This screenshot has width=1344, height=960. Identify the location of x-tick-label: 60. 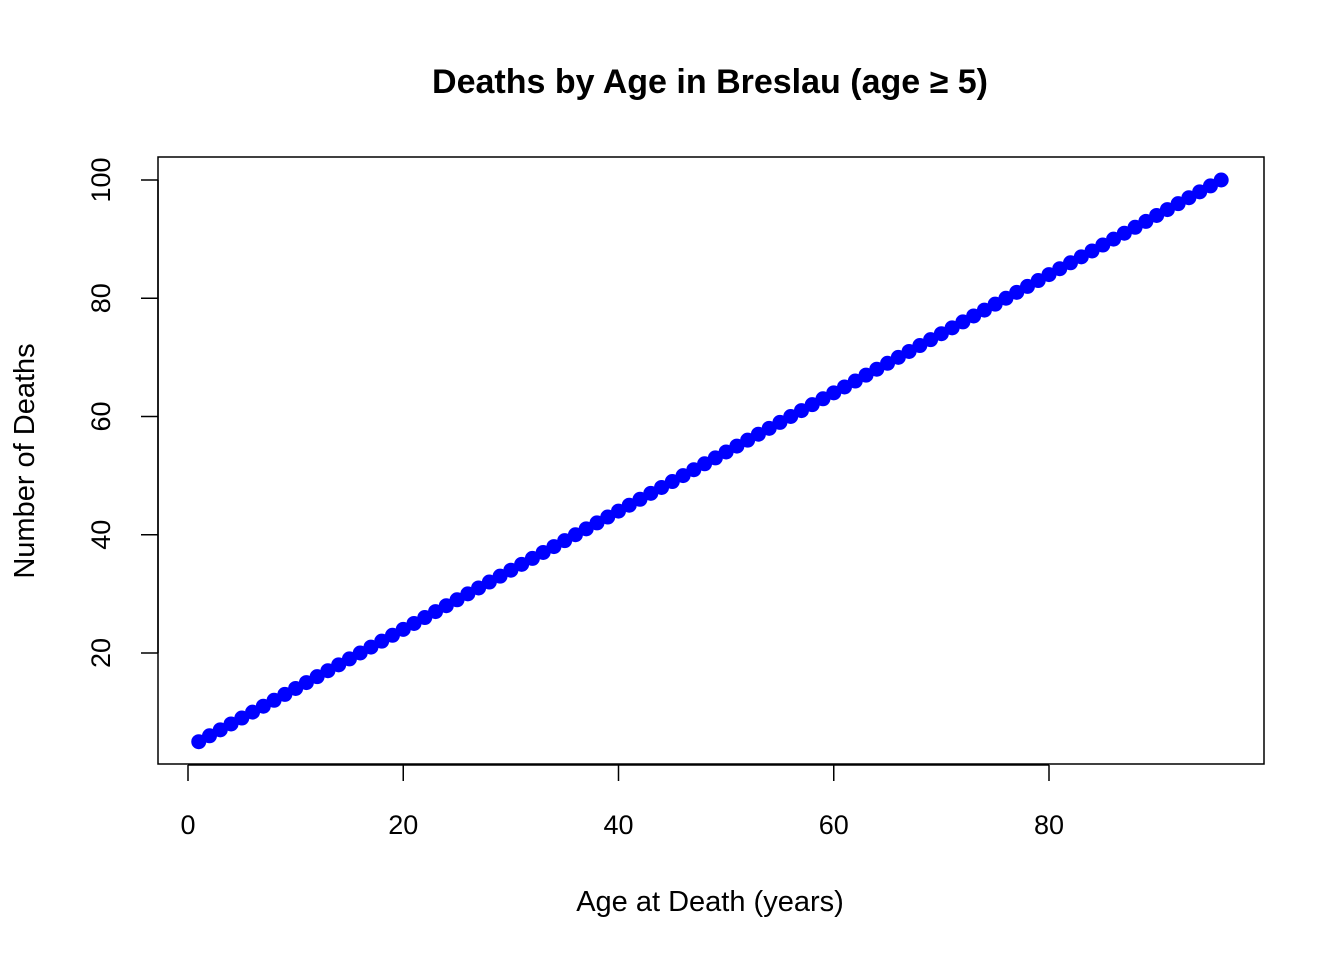
(834, 825).